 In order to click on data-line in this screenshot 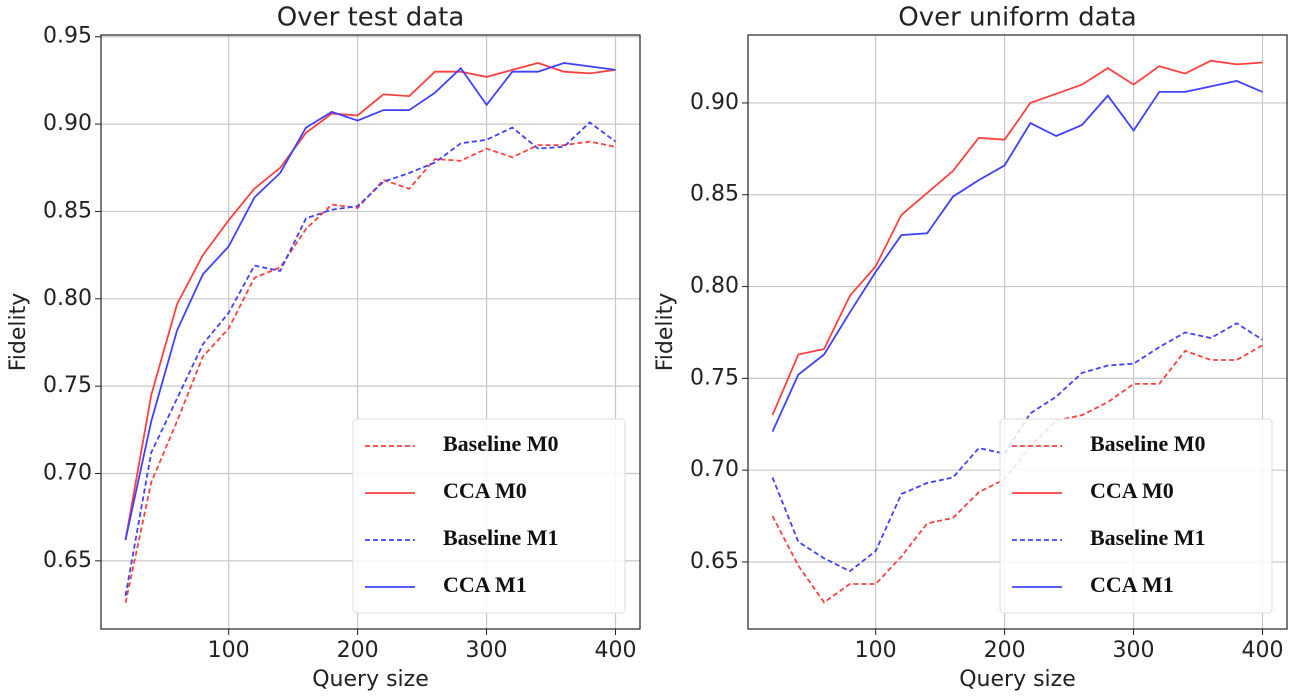, I will do `click(1017, 474)`.